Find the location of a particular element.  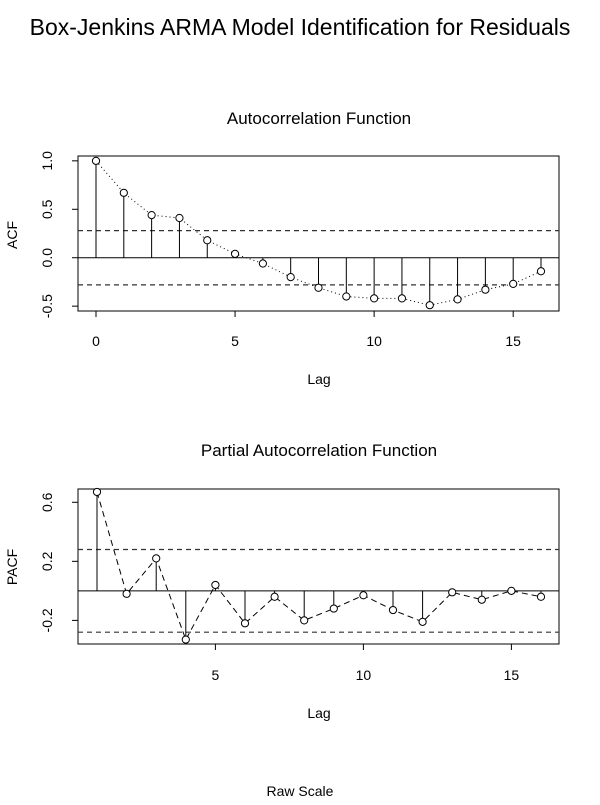

acf-y-tick-label: 0.5 is located at coordinates (47, 209).